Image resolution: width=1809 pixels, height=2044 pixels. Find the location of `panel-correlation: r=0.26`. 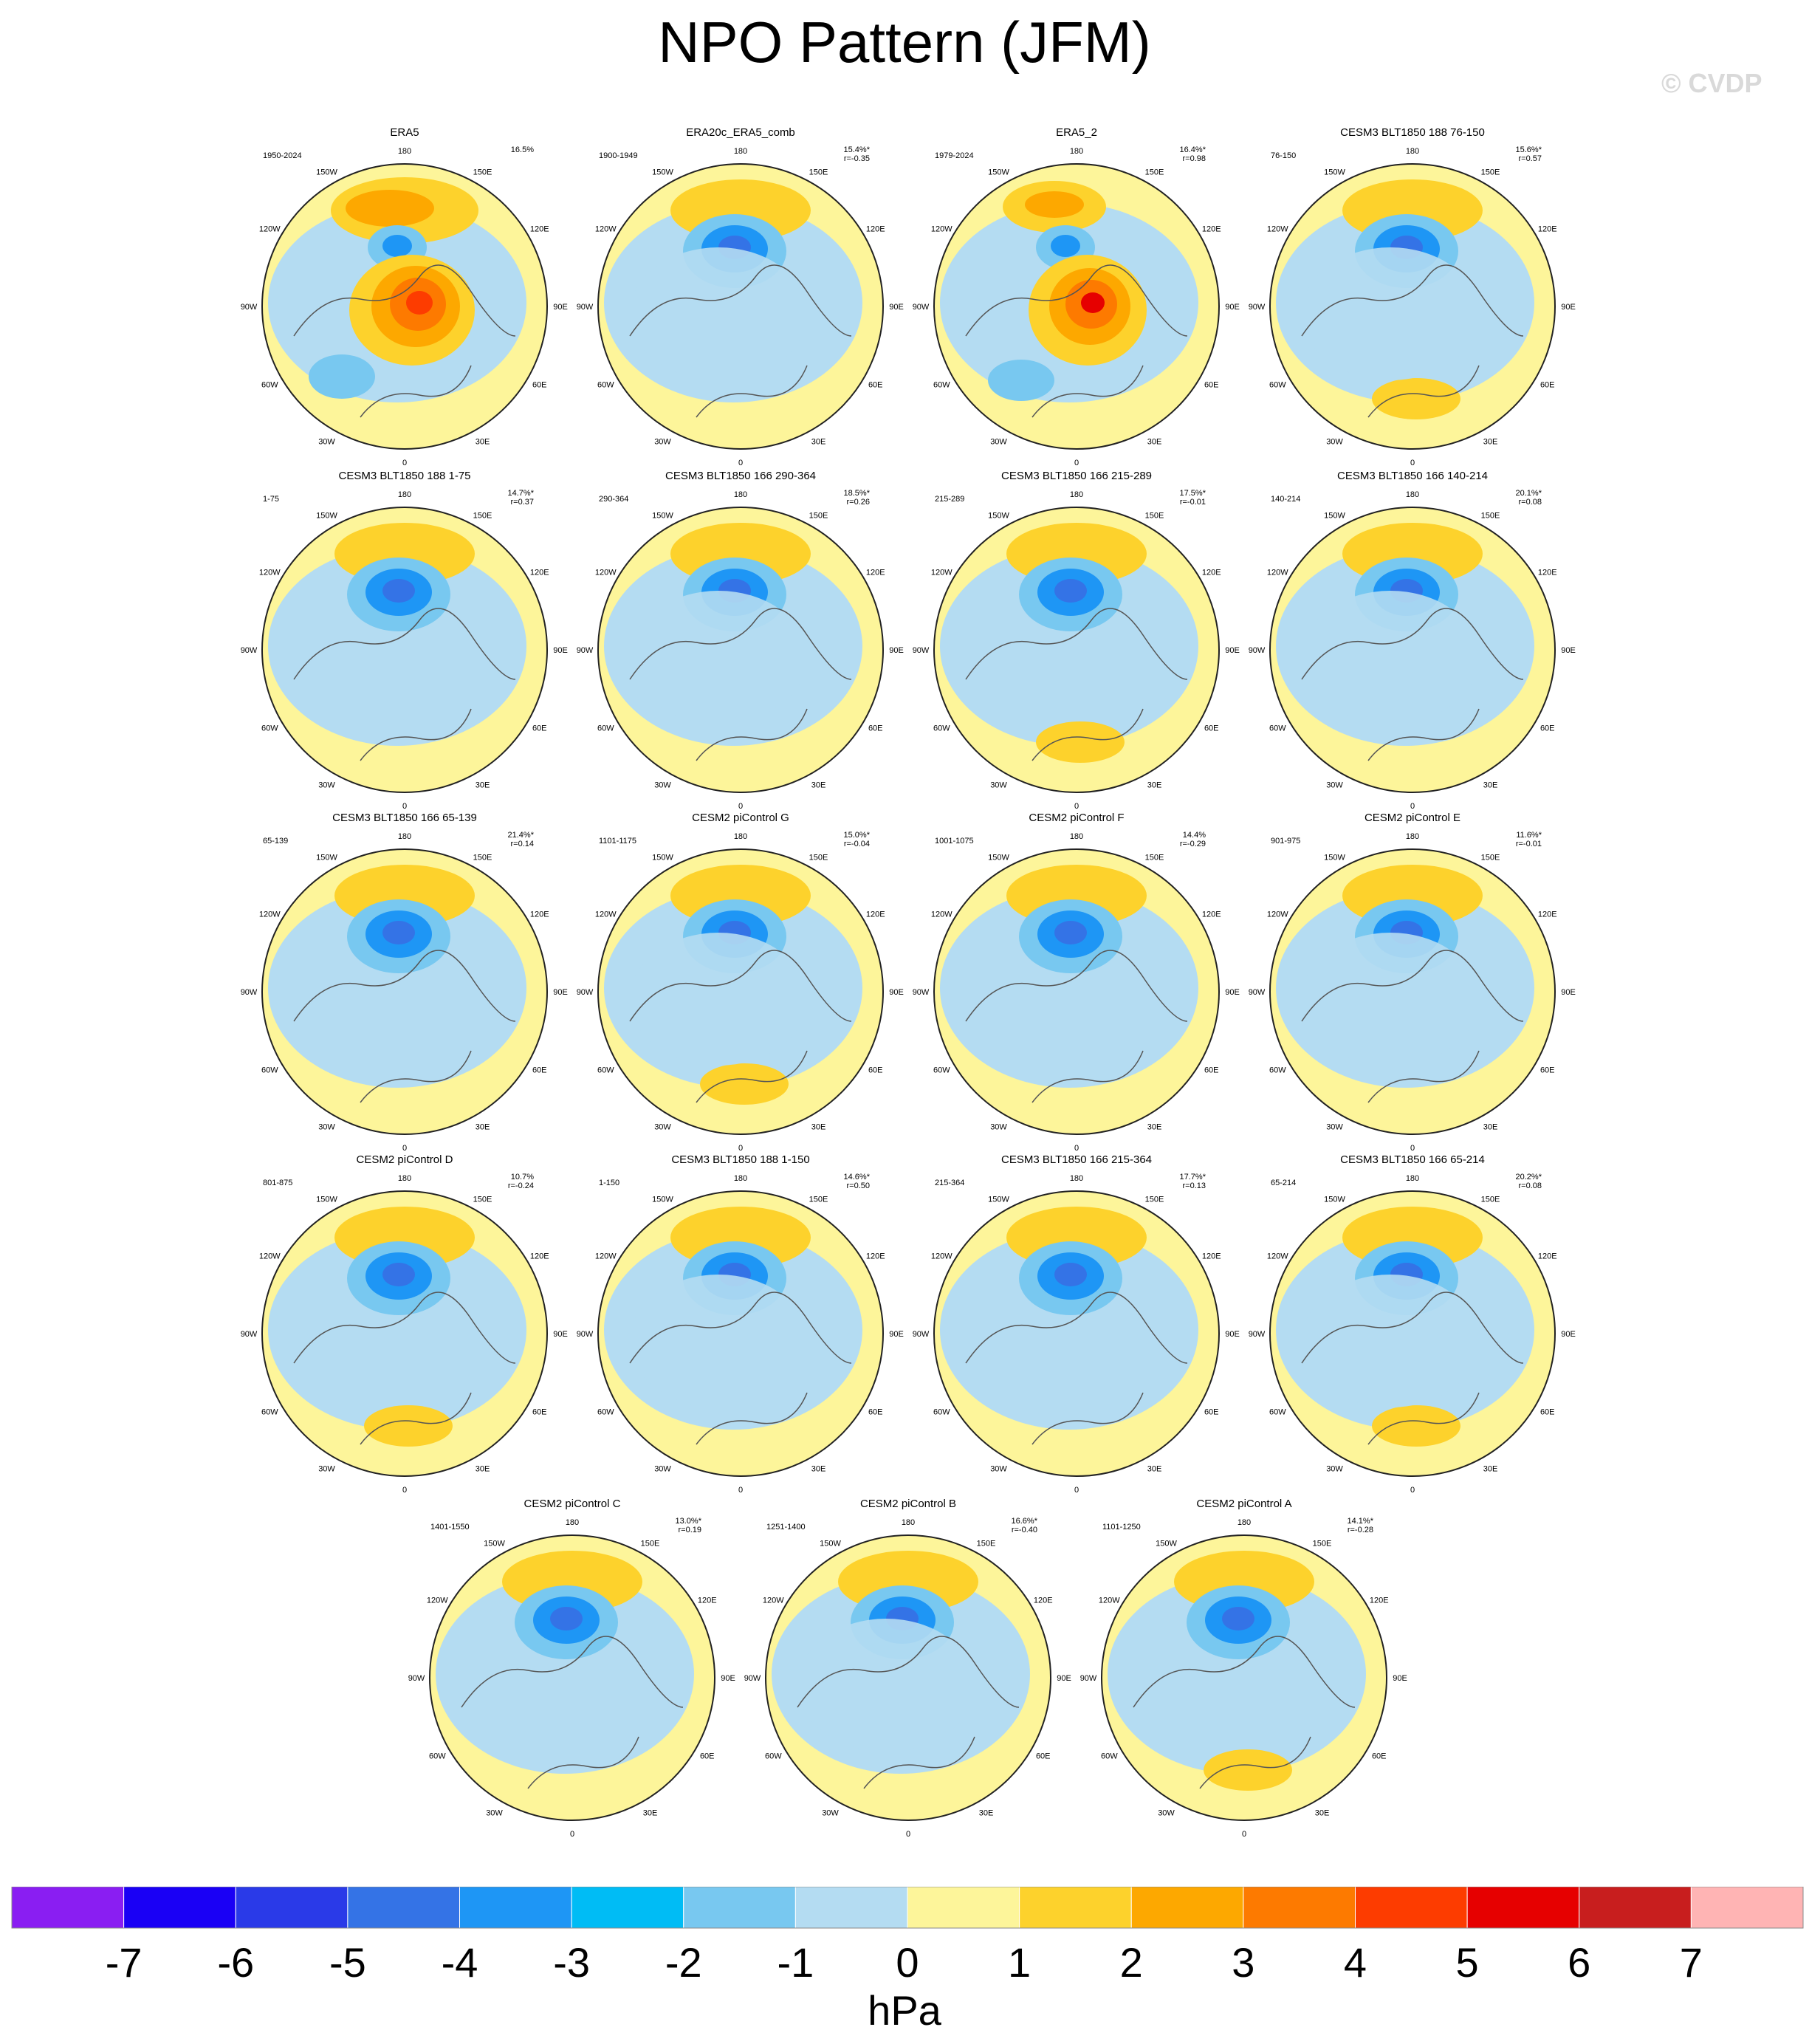

panel-correlation: r=0.26 is located at coordinates (859, 502).